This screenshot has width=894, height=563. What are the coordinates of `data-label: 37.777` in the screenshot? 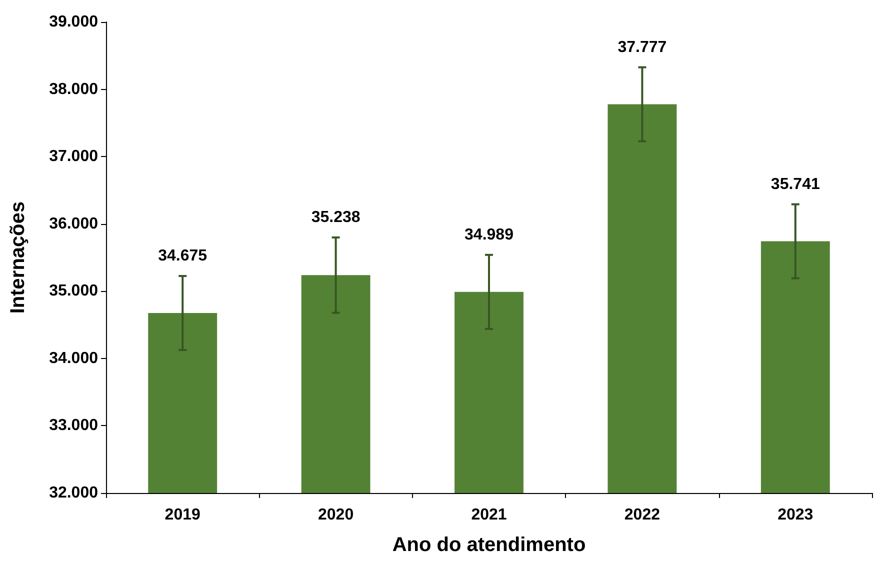 It's located at (642, 47).